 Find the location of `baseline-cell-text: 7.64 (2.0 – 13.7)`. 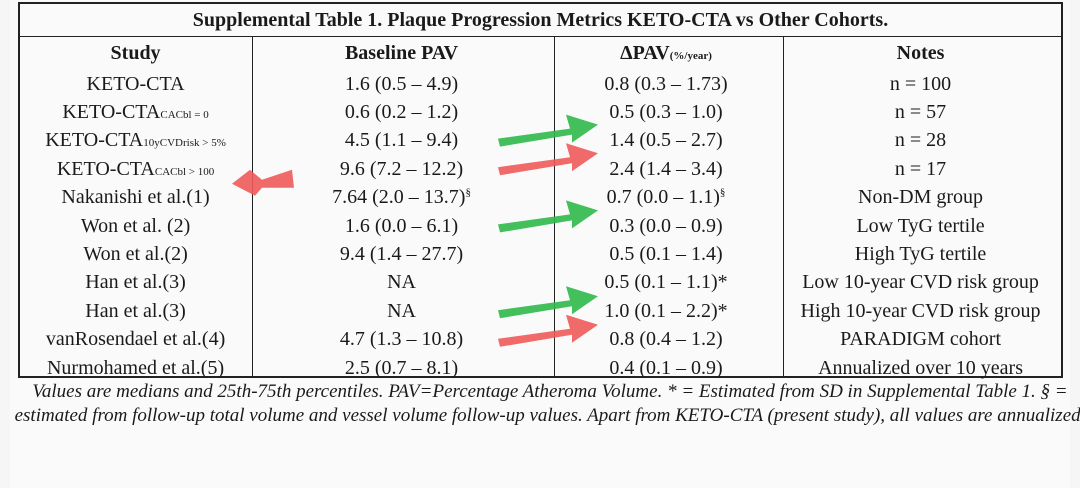

baseline-cell-text: 7.64 (2.0 – 13.7) is located at coordinates (399, 197).